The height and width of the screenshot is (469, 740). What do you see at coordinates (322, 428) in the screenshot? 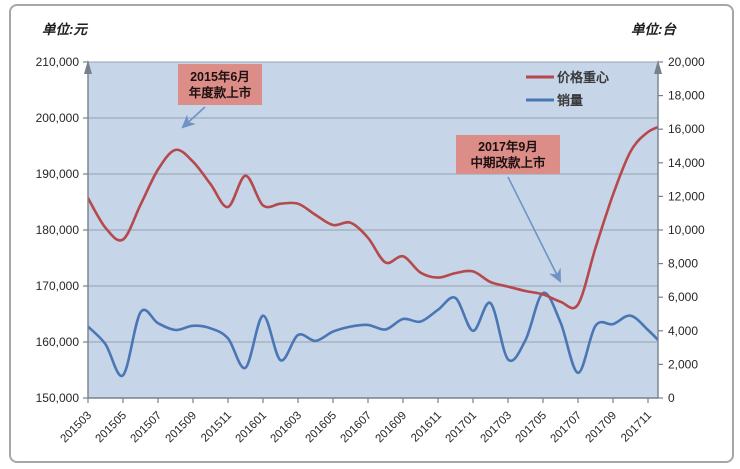
I see `x-axis-tick-label: 201605` at bounding box center [322, 428].